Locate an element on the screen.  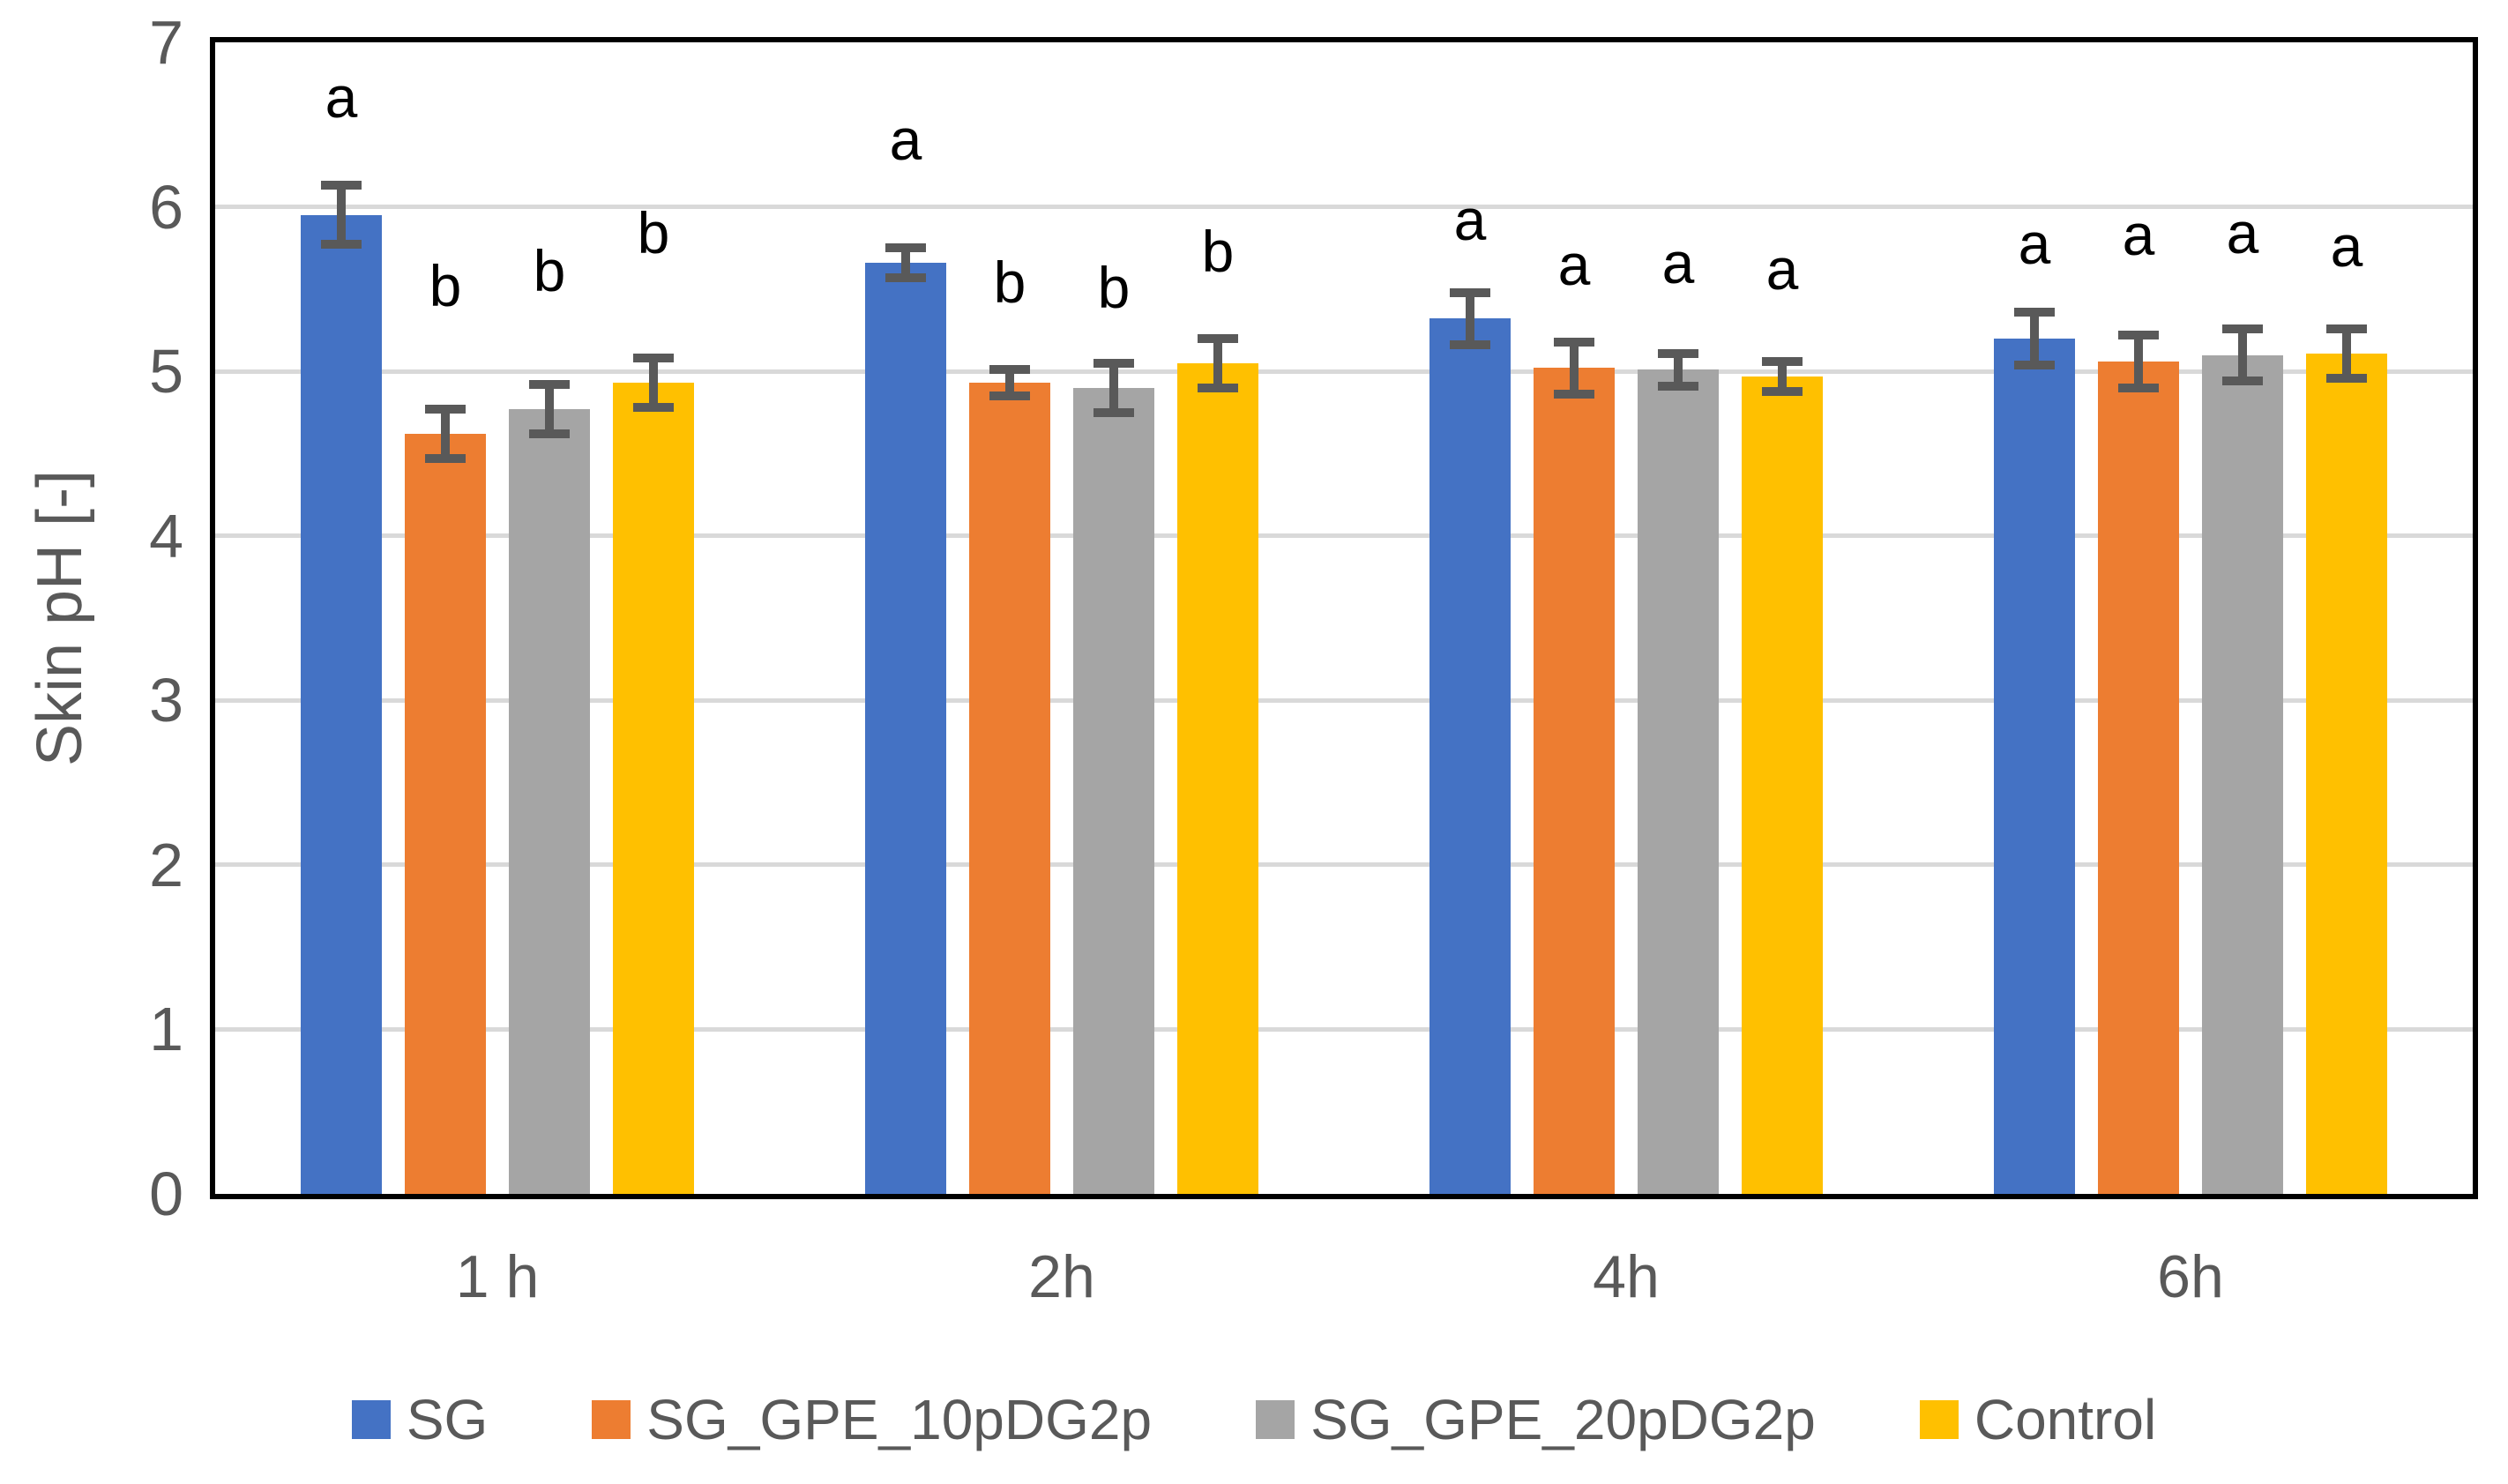
bar-SG_GPE_10pDG2p-4h is located at coordinates (1575, 781).